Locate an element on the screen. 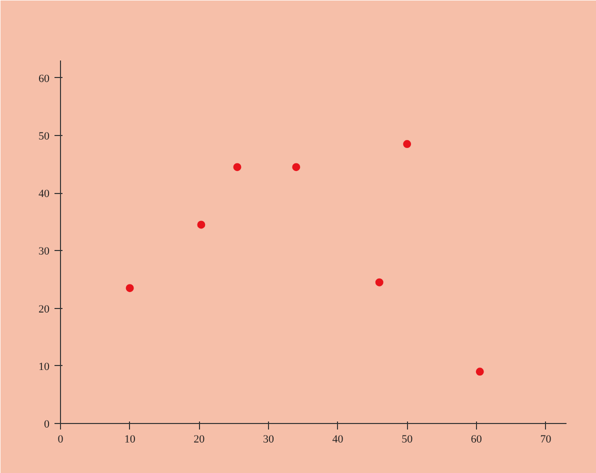 The width and height of the screenshot is (596, 473). x-tick-label: 40 is located at coordinates (338, 440).